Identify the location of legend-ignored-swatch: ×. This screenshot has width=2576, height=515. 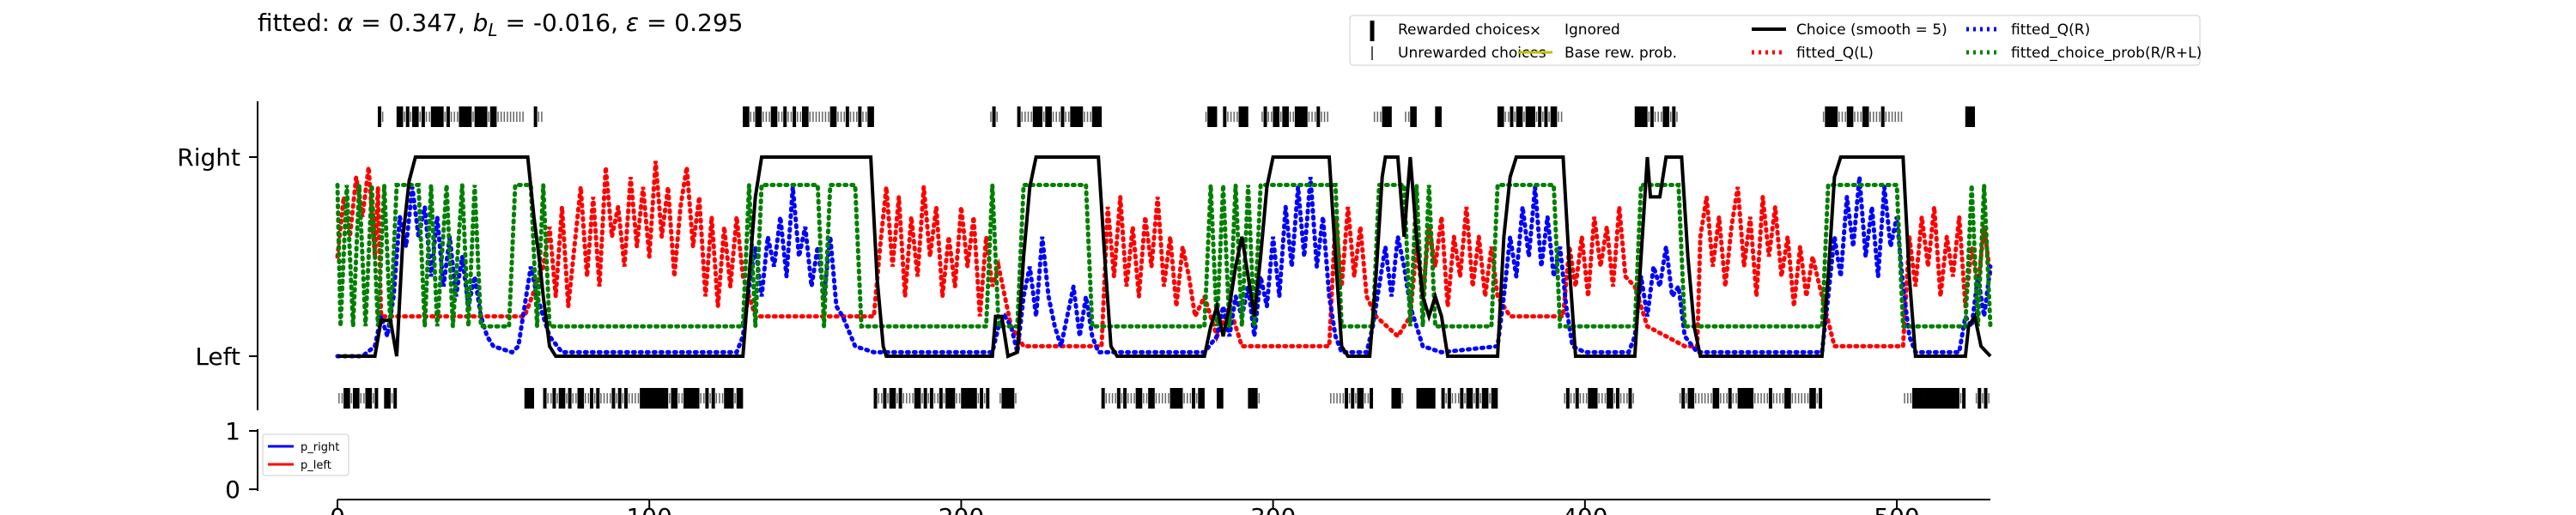
(1535, 30).